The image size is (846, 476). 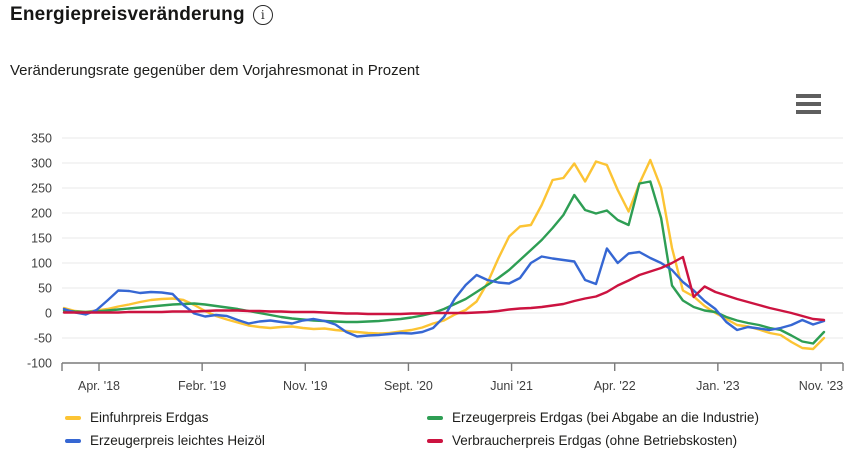 I want to click on x-axis-tick-label: Apr. '18, so click(x=99, y=386).